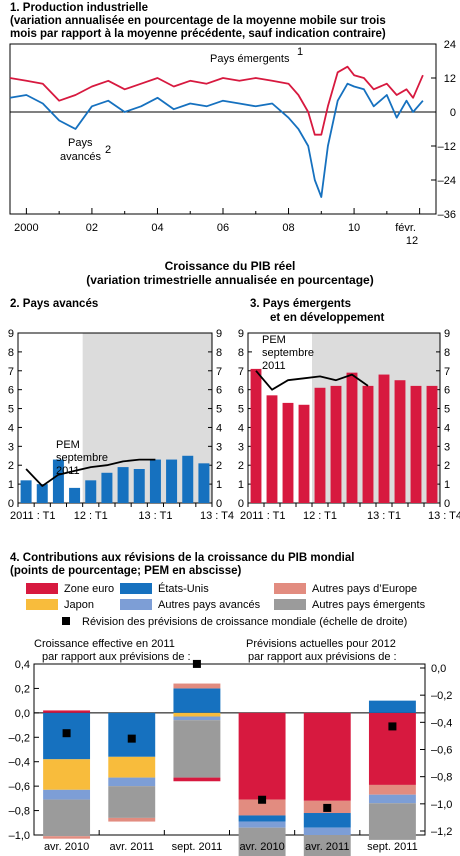 The image size is (460, 856). Describe the element at coordinates (32, 516) in the screenshot. I see `x-tick-label: 2011 : T1` at that location.